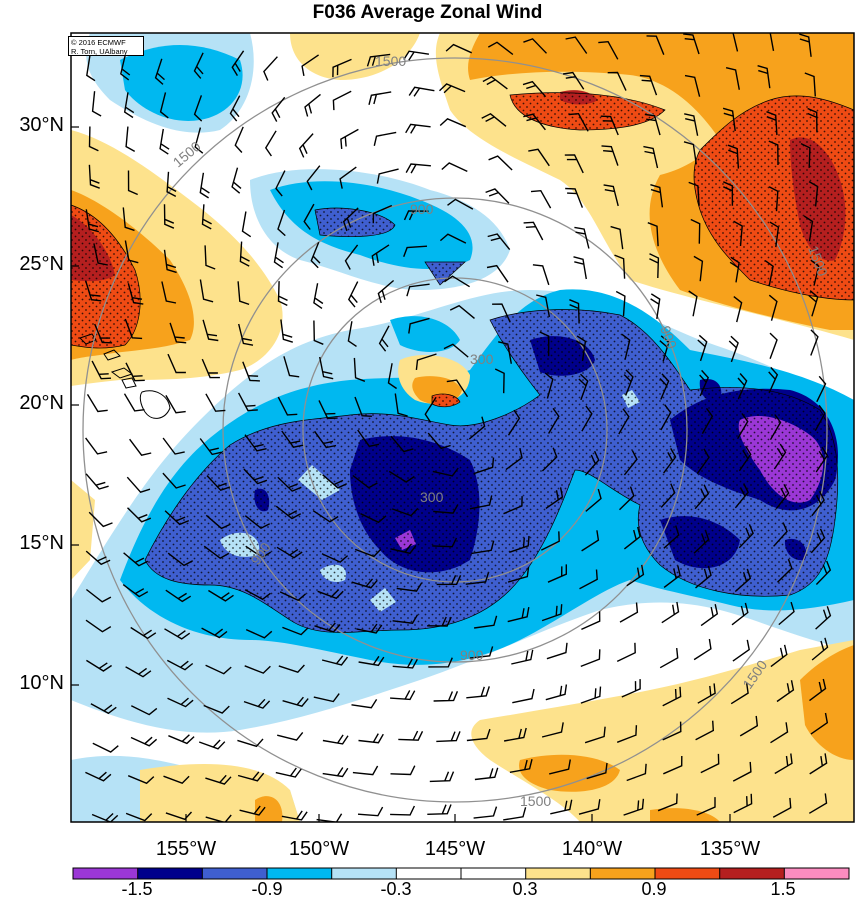 This screenshot has width=855, height=900. Describe the element at coordinates (783, 889) in the screenshot. I see `colorbar-label: 1.5` at that location.